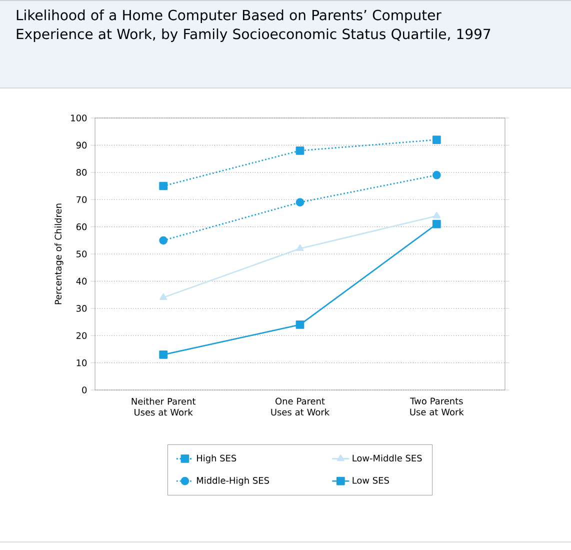 The width and height of the screenshot is (571, 550). I want to click on y-tick-label: 100, so click(79, 118).